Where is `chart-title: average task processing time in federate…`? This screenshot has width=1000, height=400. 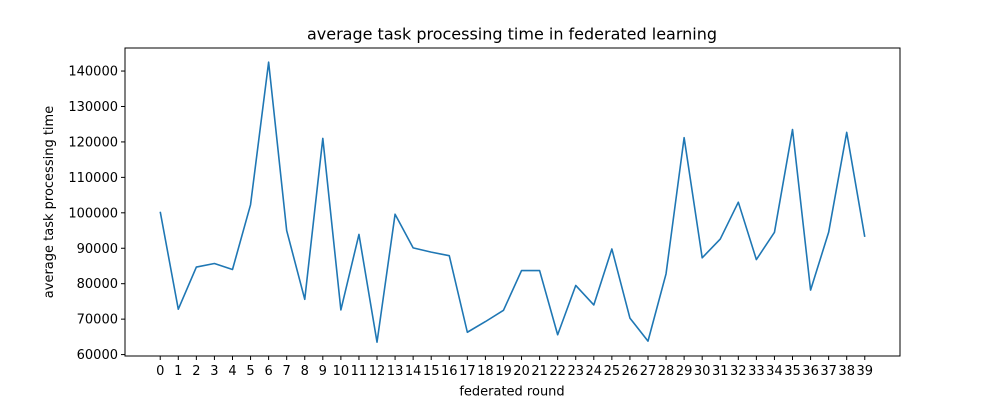
chart-title: average task processing time in federate… is located at coordinates (512, 34).